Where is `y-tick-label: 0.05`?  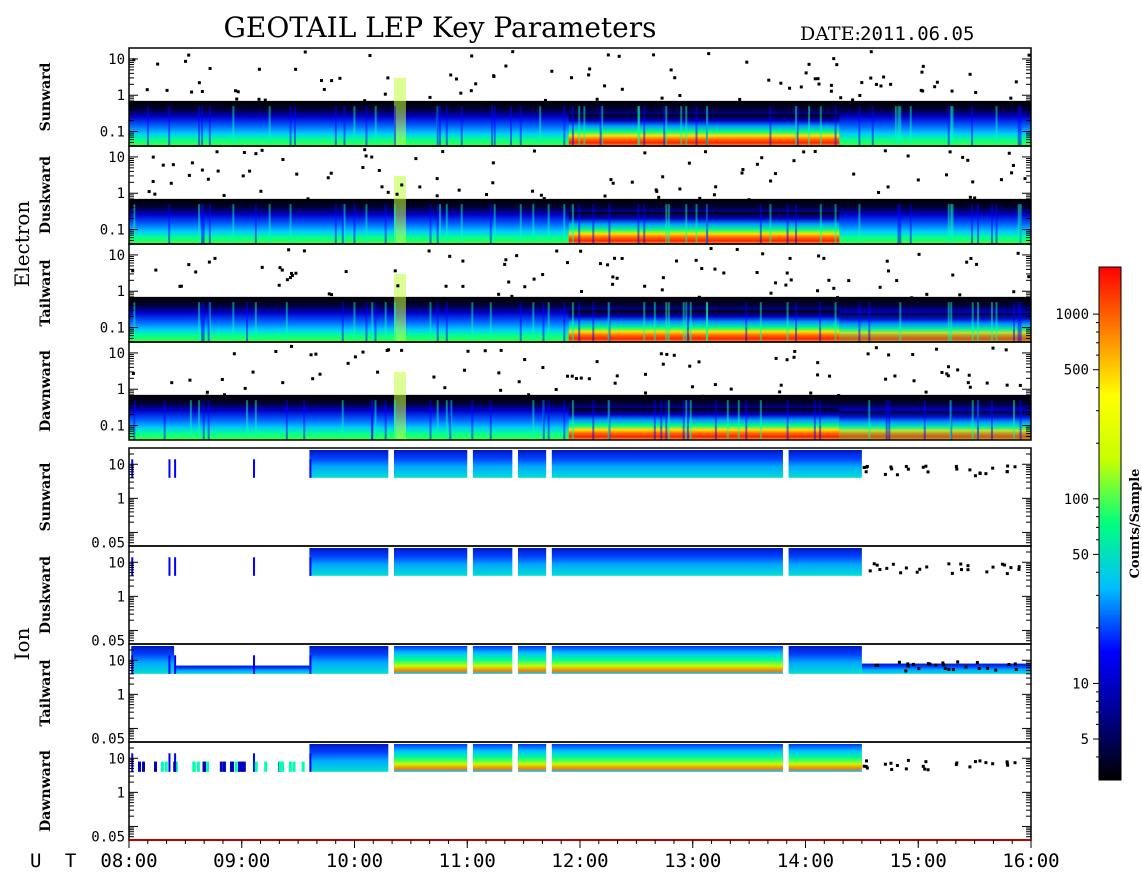
y-tick-label: 0.05 is located at coordinates (108, 544).